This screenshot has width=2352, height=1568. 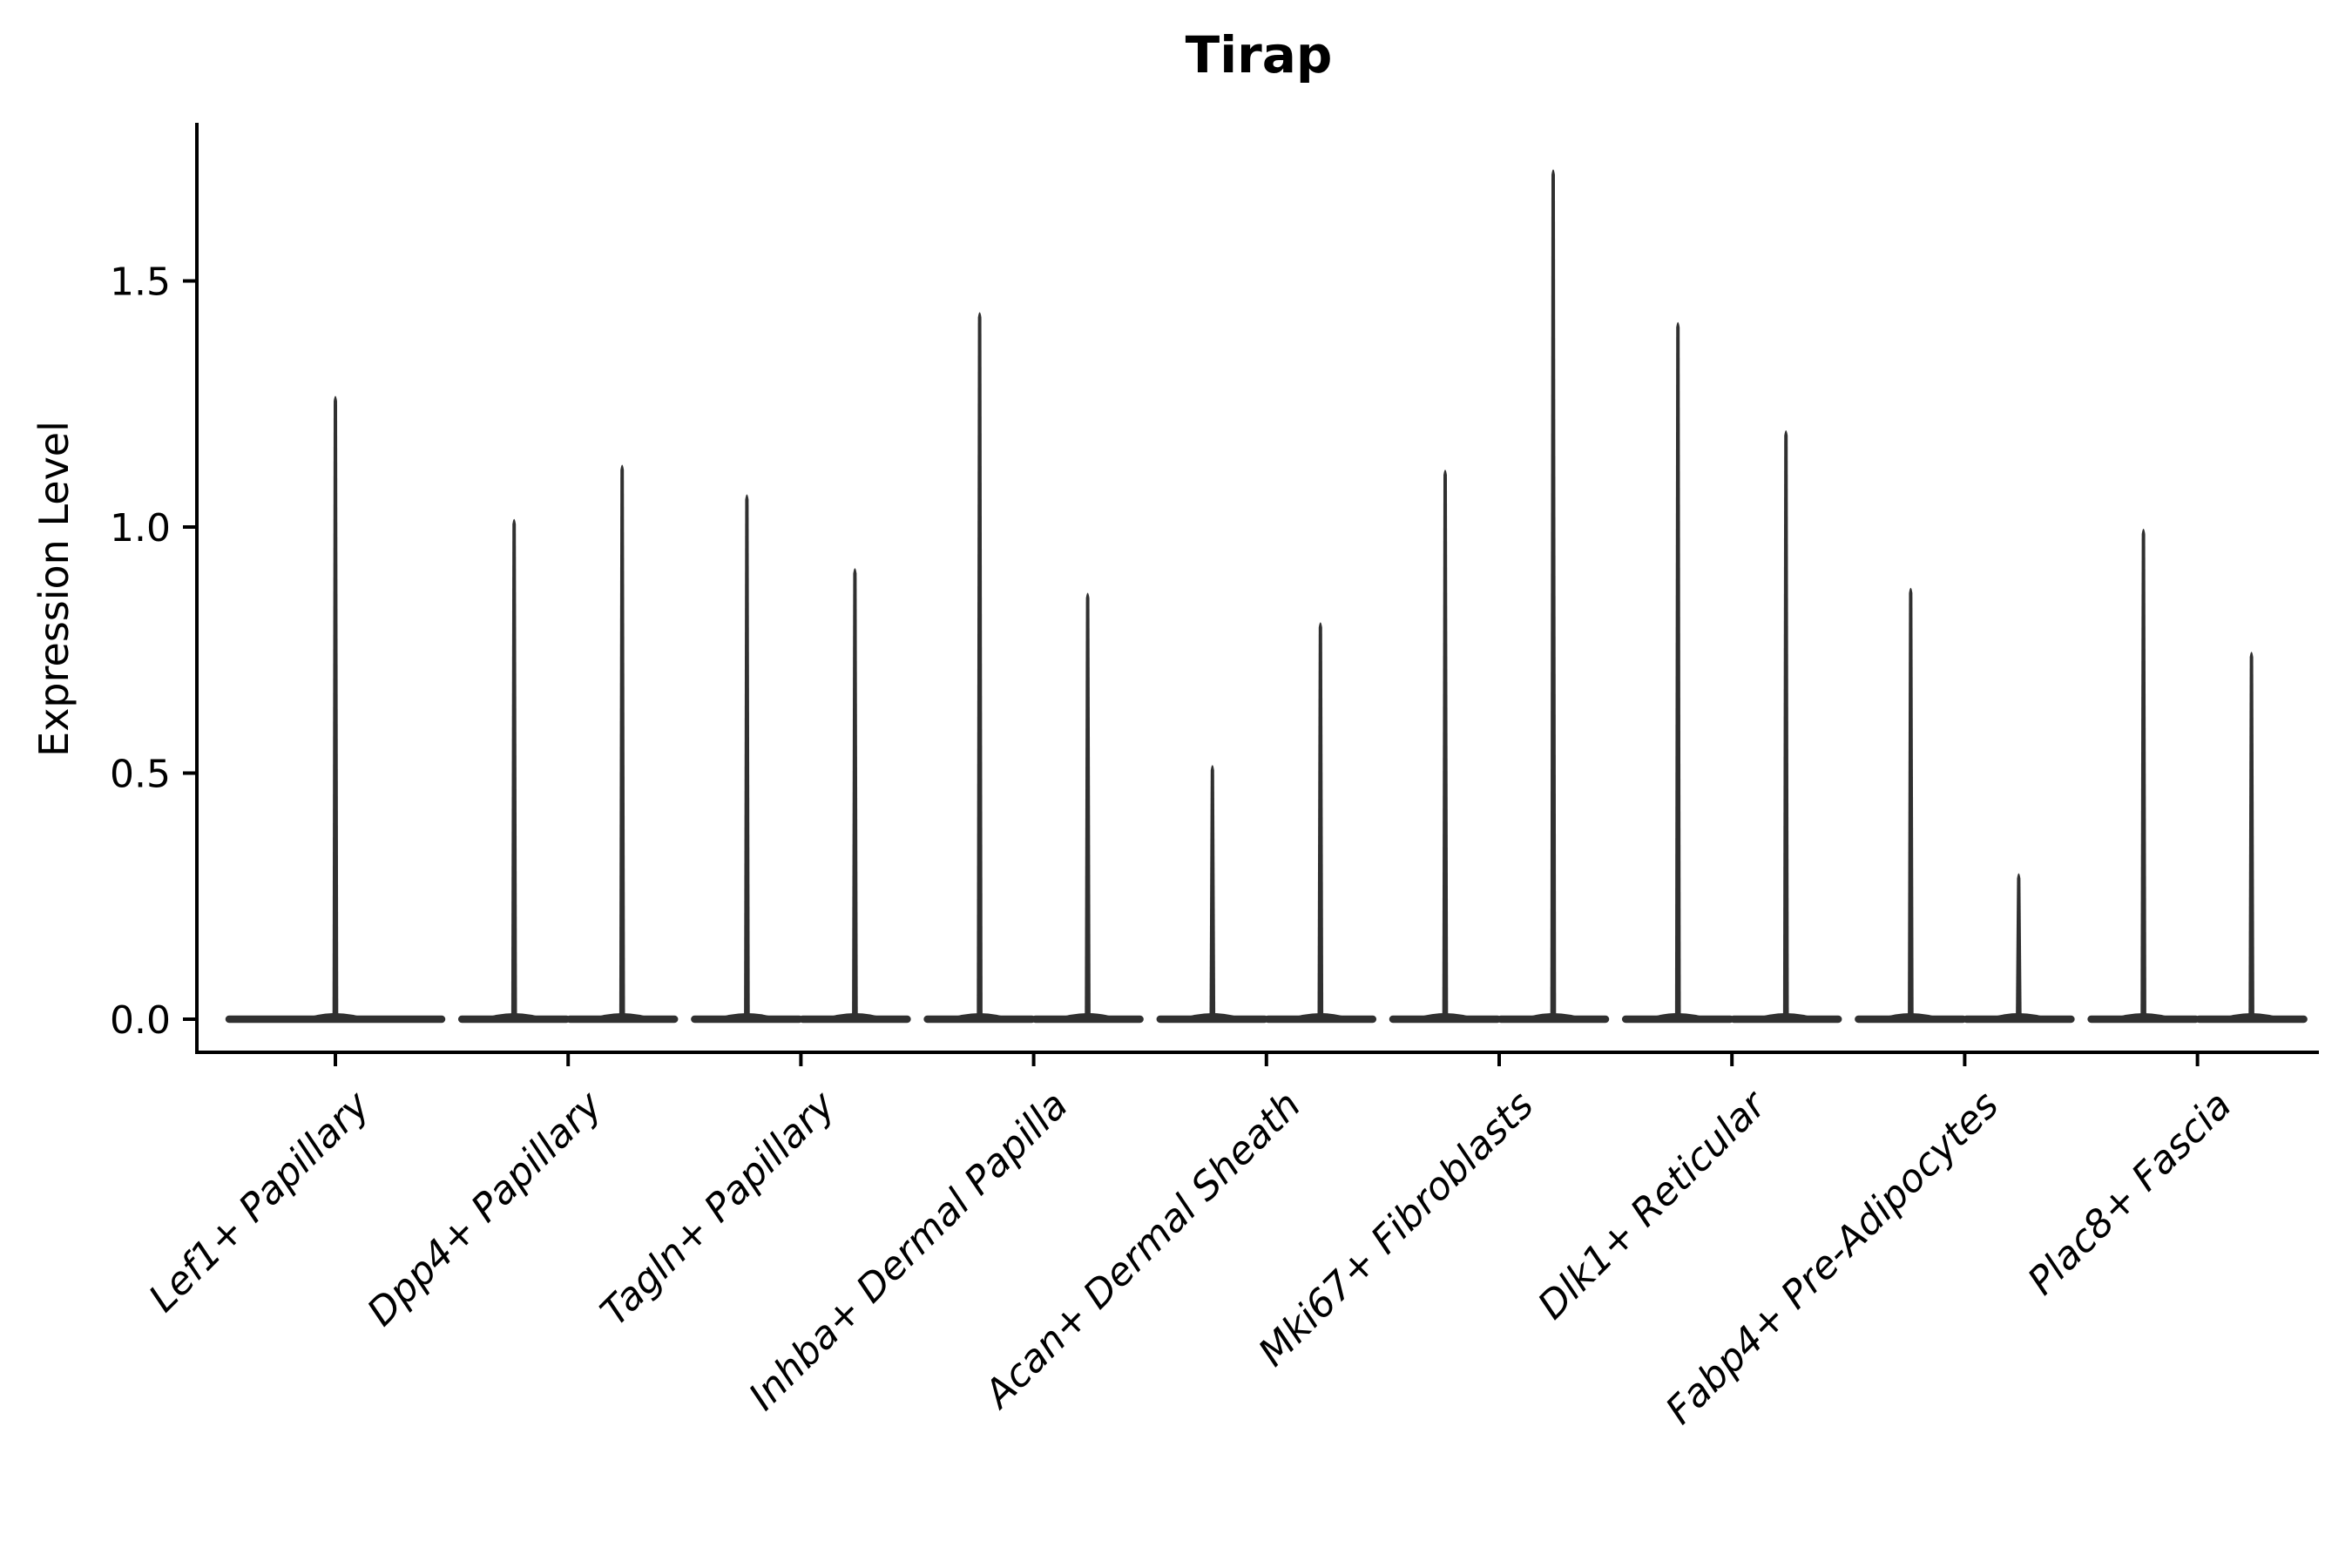 What do you see at coordinates (140, 775) in the screenshot?
I see `y-tick-label: 0.5` at bounding box center [140, 775].